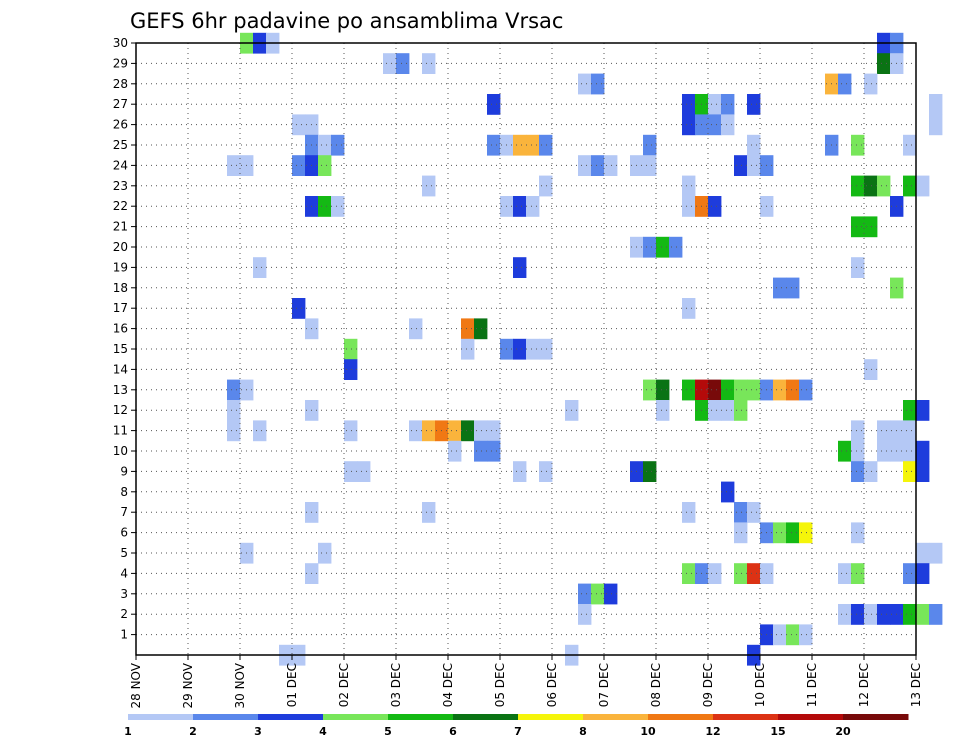 This screenshot has height=742, width=960. I want to click on legend-label: 10, so click(648, 731).